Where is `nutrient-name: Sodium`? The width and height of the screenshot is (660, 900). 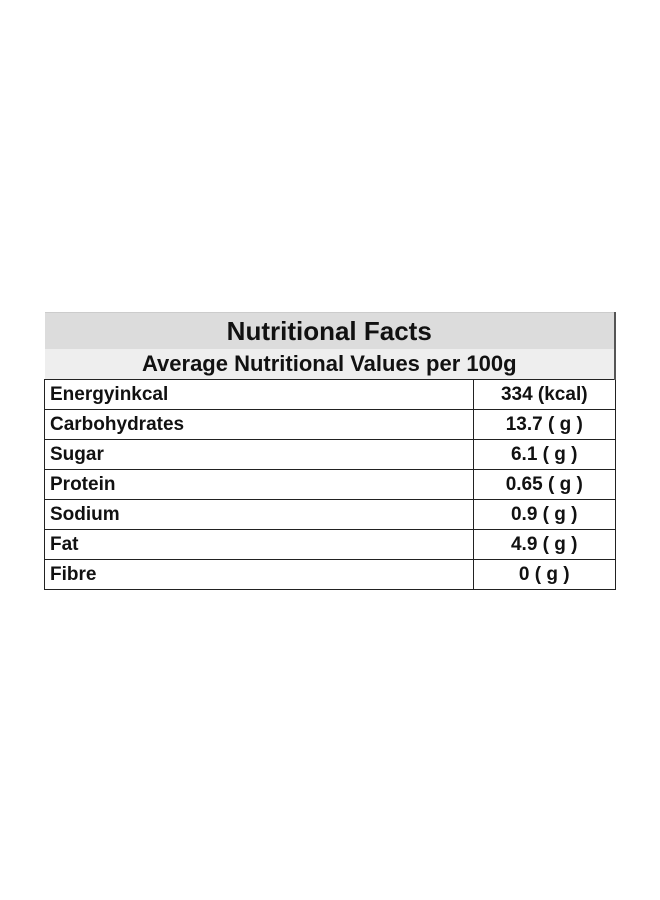 nutrient-name: Sodium is located at coordinates (259, 514).